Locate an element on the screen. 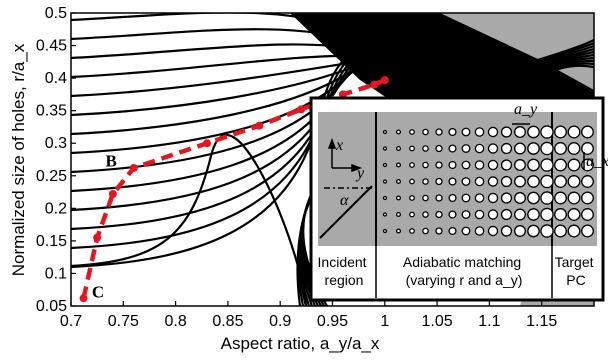  y-tick-label: 0.3 is located at coordinates (56, 143).